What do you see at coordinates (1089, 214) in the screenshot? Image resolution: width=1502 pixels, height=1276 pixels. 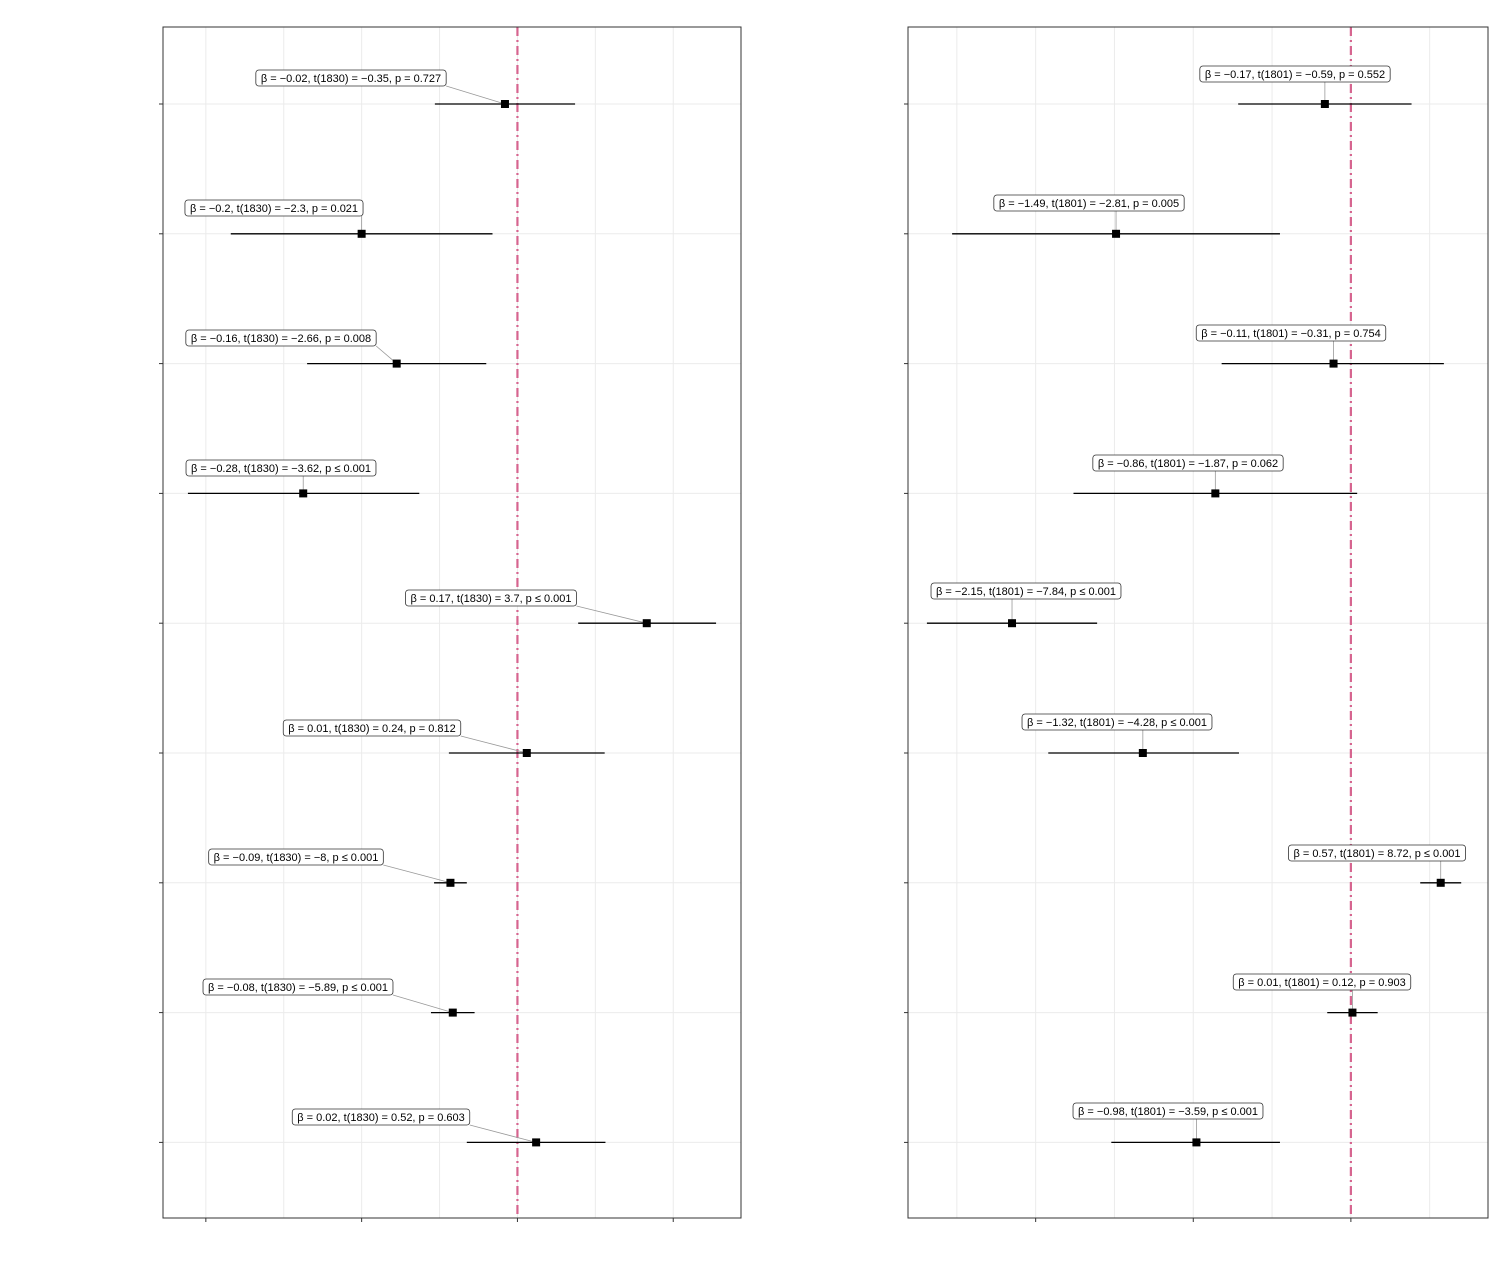 I see `estimate-annotation: β = −1.49, t(1801) = −2.81, p = 0.005` at bounding box center [1089, 214].